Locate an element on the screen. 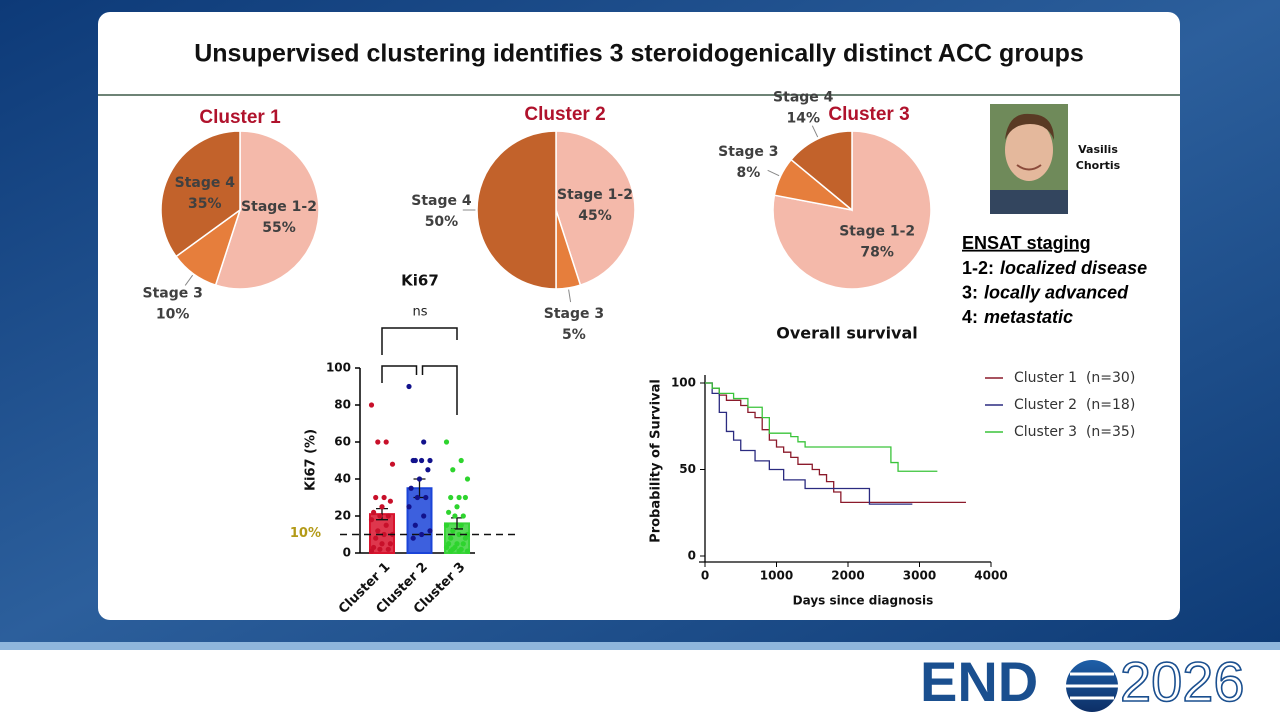  pie-label-value: 50% is located at coordinates (442, 222).